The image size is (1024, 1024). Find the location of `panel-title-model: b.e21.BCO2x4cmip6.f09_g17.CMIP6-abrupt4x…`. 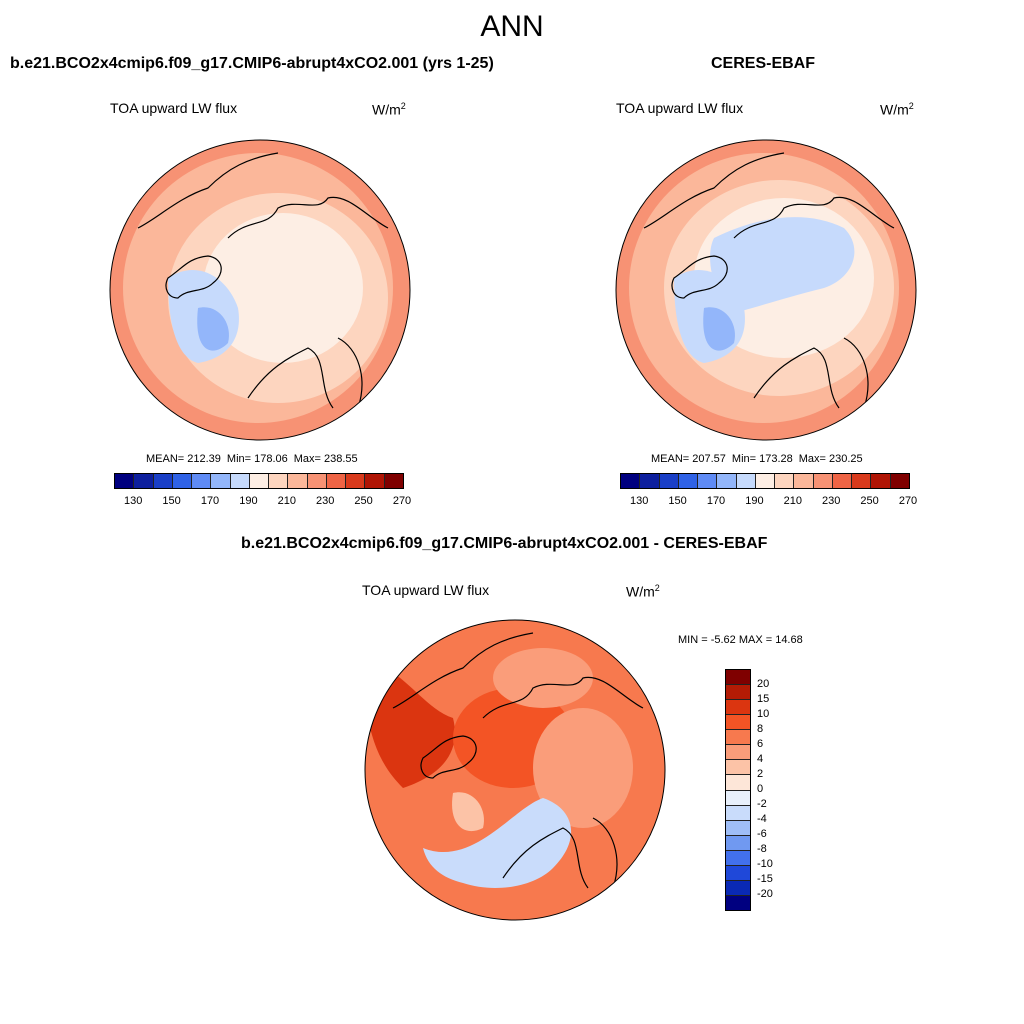

panel-title-model: b.e21.BCO2x4cmip6.f09_g17.CMIP6-abrupt4x… is located at coordinates (252, 63).